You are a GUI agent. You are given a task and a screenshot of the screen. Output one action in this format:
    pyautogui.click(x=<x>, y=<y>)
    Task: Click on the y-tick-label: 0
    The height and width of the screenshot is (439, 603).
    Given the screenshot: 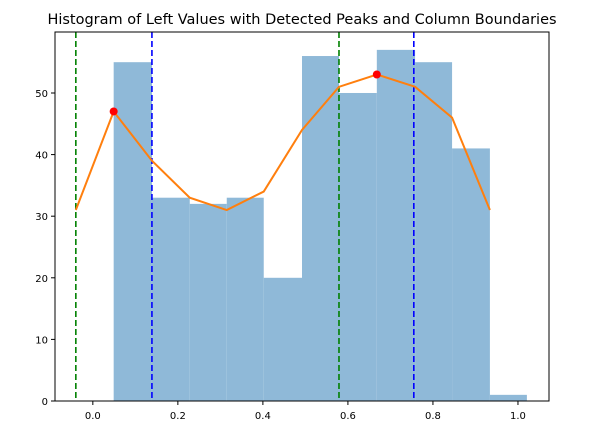 What is the action you would take?
    pyautogui.click(x=45, y=402)
    